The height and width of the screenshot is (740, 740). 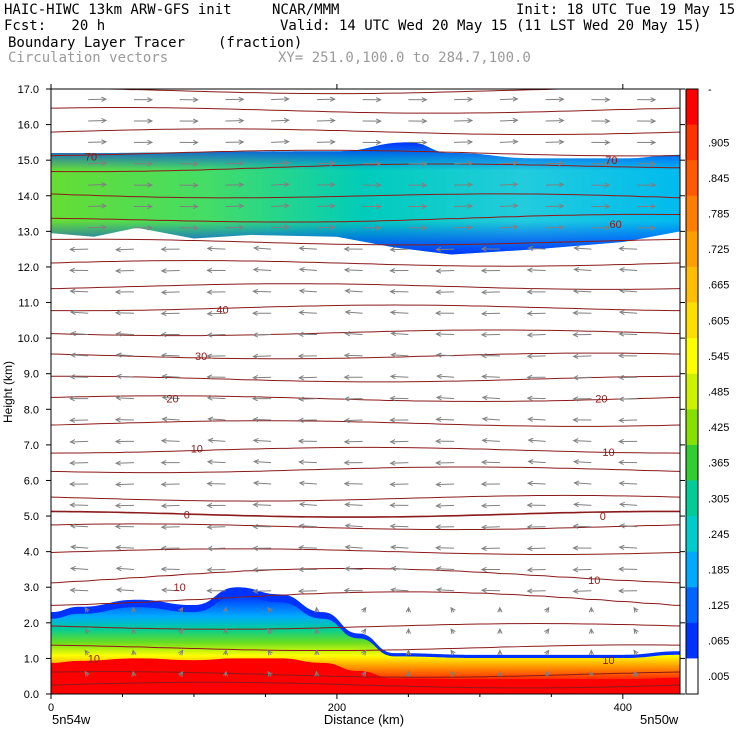 What do you see at coordinates (594, 581) in the screenshot?
I see `contour-label: 10` at bounding box center [594, 581].